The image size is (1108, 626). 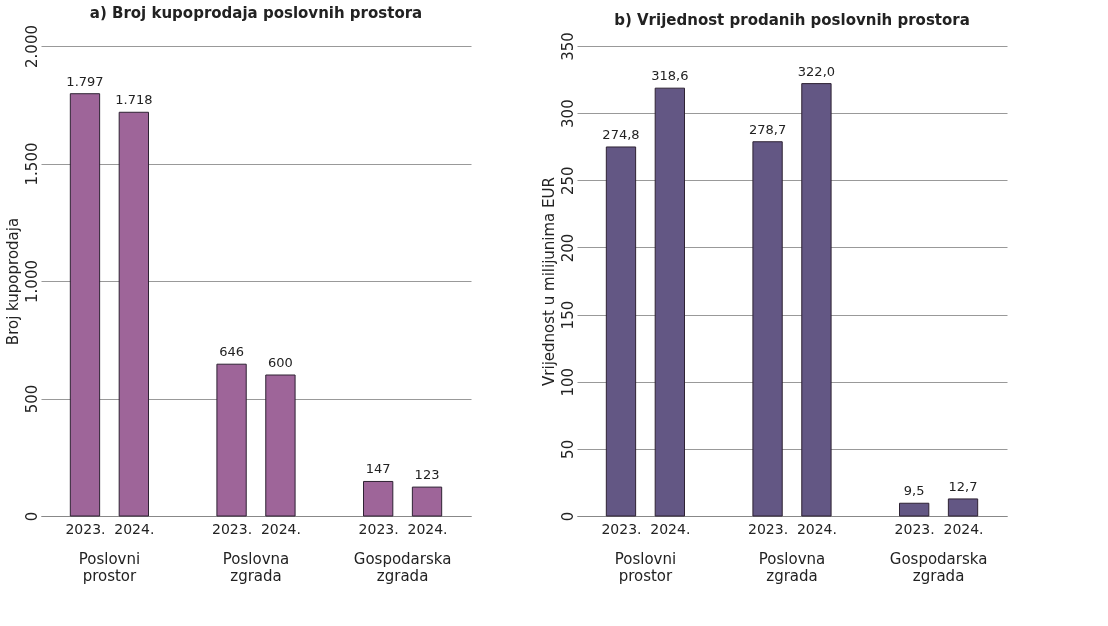 What do you see at coordinates (567, 248) in the screenshot?
I see `y-tick-label: 200` at bounding box center [567, 248].